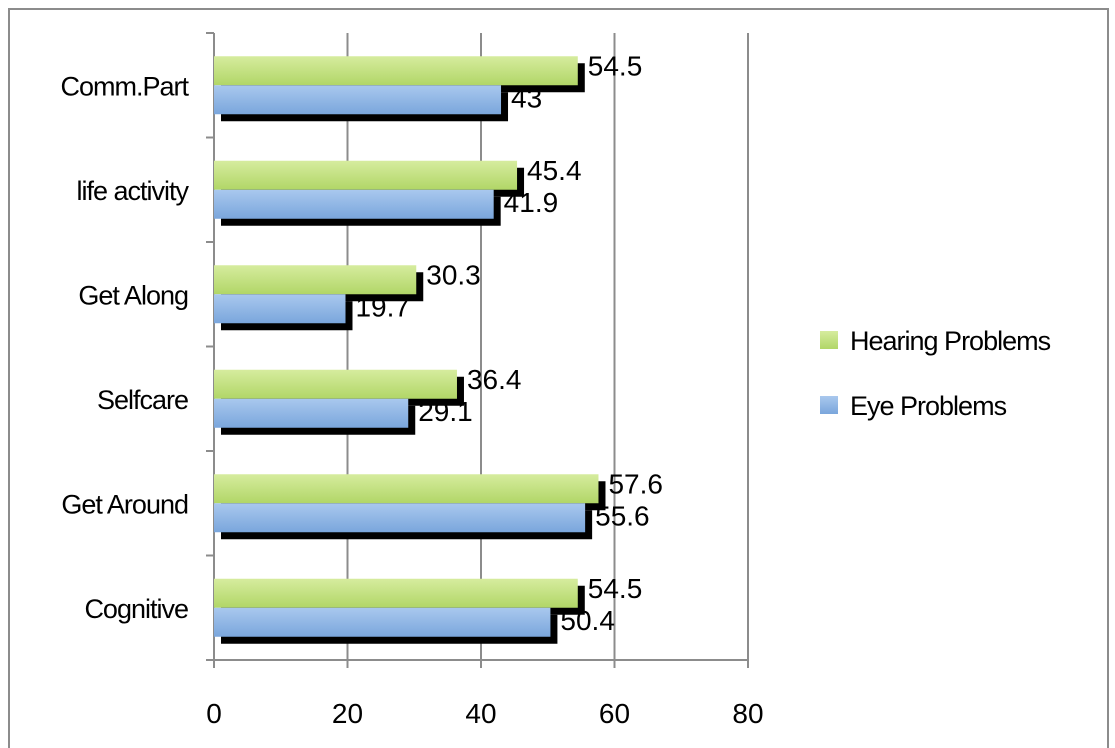  I want to click on x-tick-label: 40, so click(480, 713).